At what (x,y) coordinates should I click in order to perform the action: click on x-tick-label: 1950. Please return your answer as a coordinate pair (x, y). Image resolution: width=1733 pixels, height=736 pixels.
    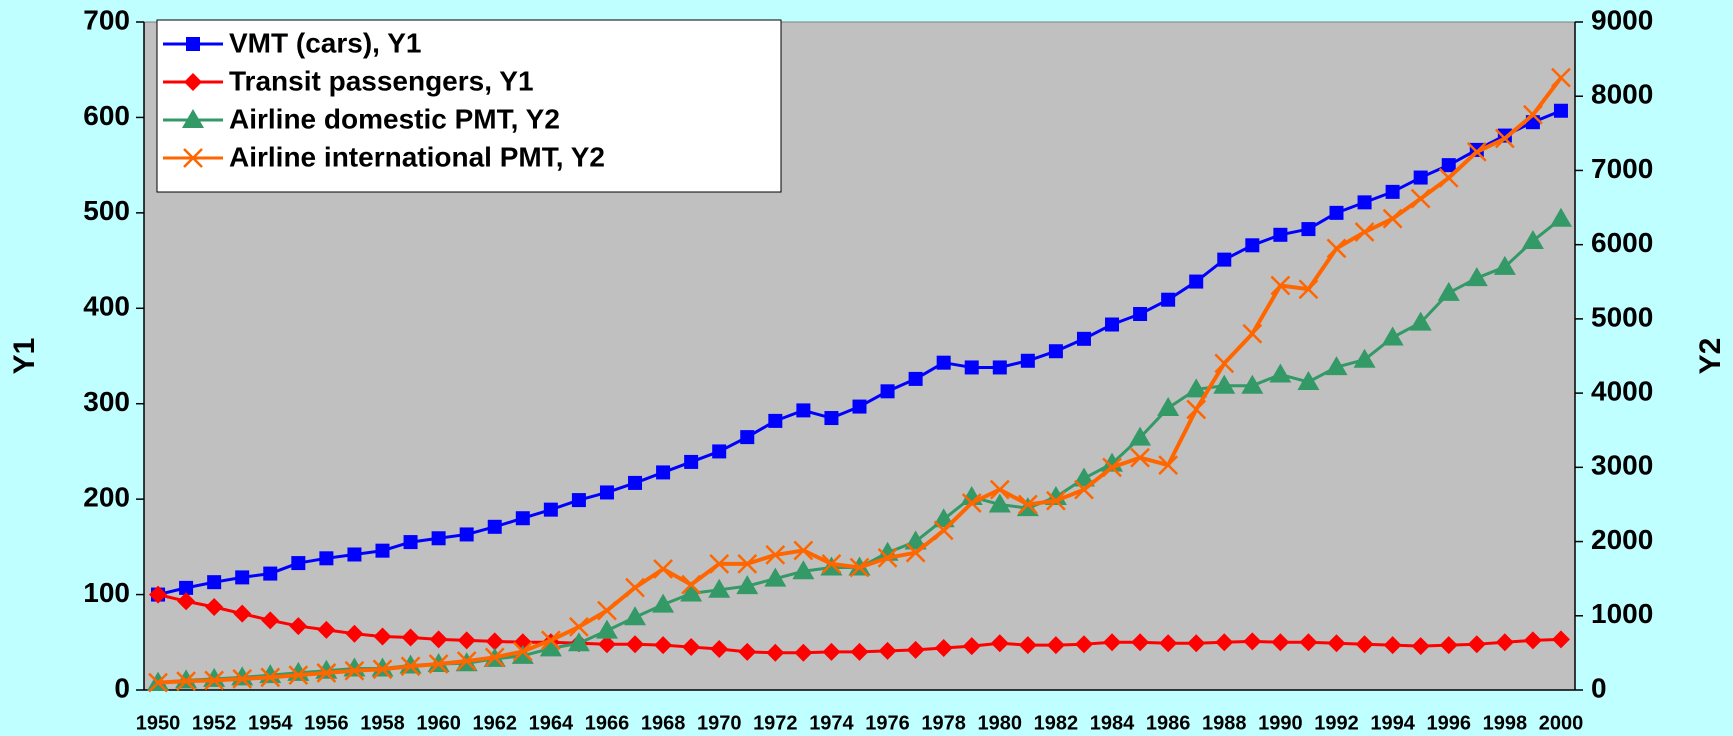
    Looking at the image, I should click on (158, 723).